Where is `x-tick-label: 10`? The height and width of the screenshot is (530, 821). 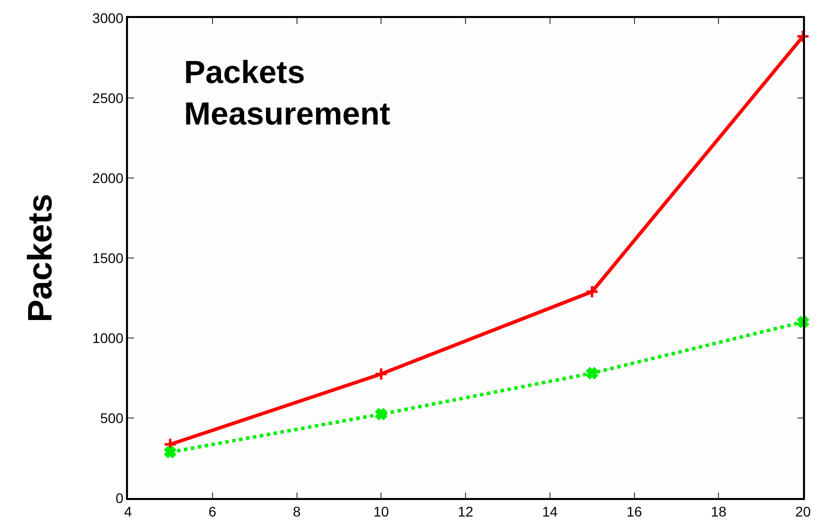 x-tick-label: 10 is located at coordinates (381, 512).